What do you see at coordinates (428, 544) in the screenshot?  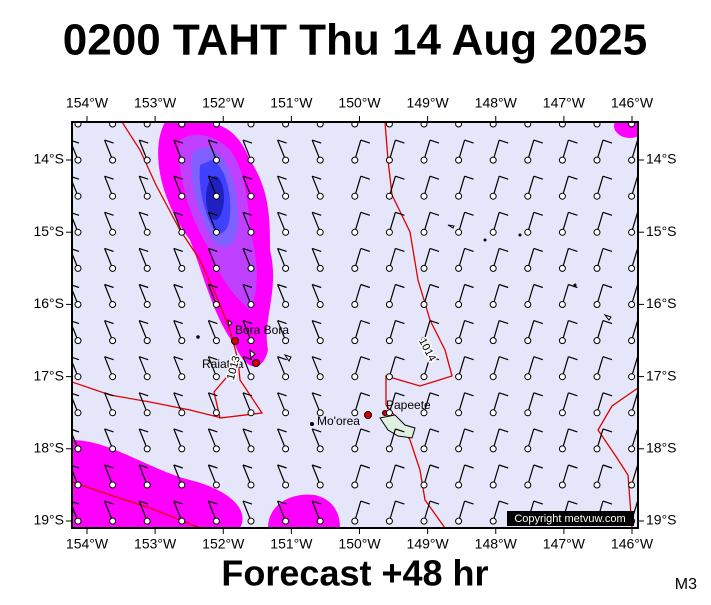 I see `longitude-label: 149°W` at bounding box center [428, 544].